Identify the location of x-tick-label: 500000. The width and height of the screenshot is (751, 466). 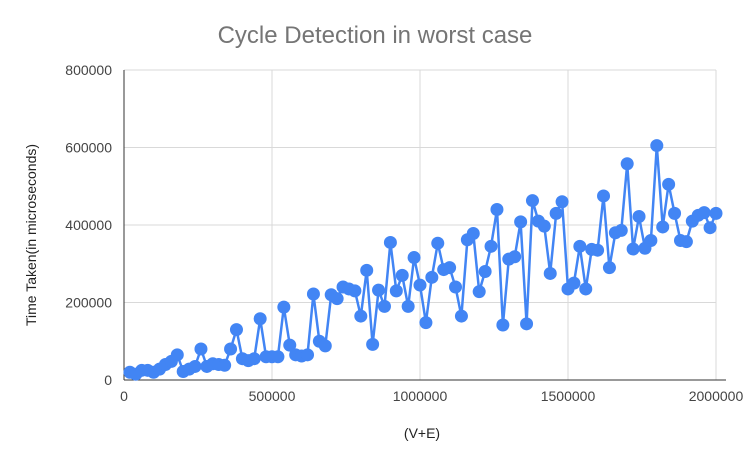
(272, 396).